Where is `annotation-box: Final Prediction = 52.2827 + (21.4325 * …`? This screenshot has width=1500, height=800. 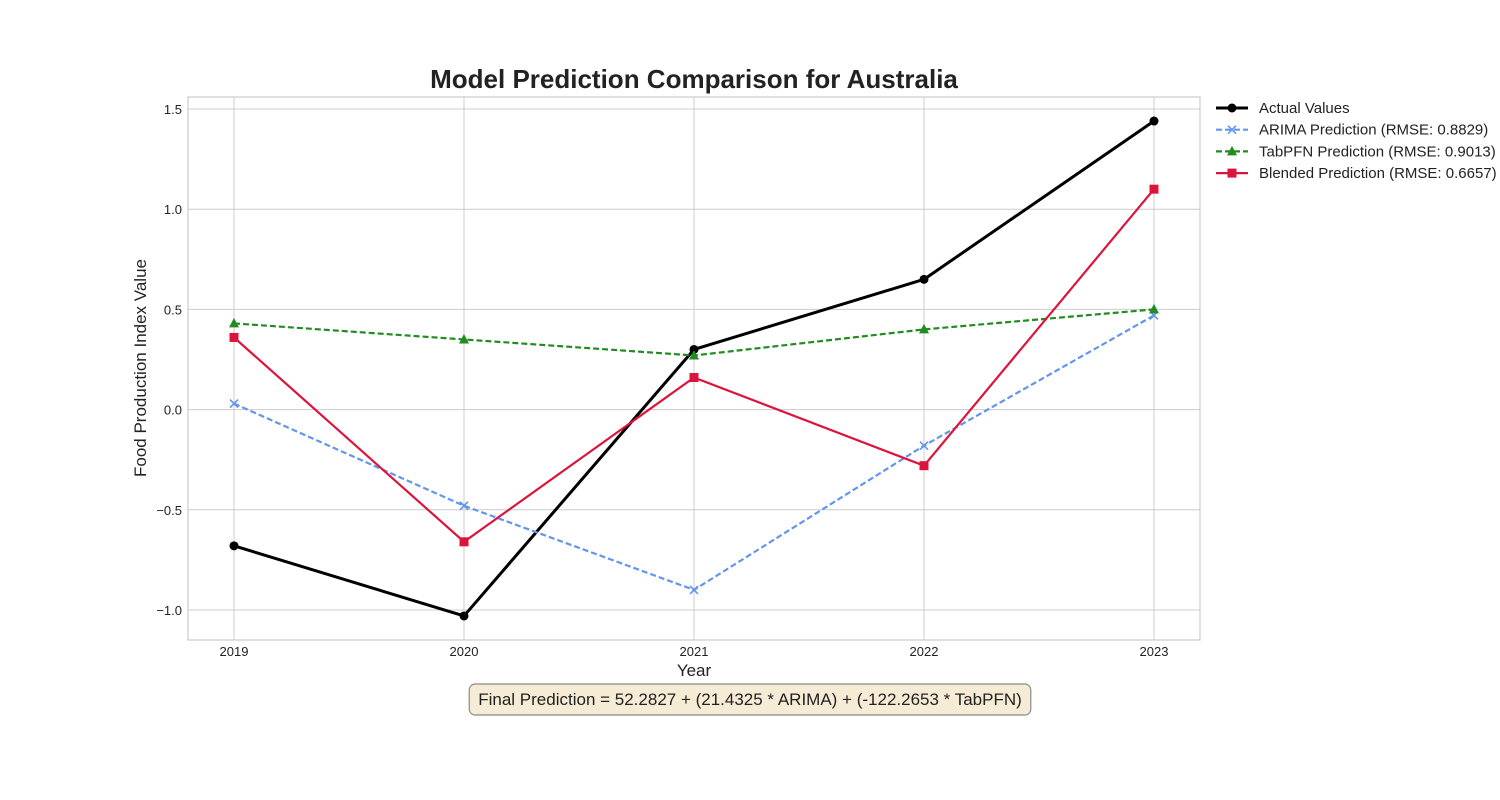
annotation-box: Final Prediction = 52.2827 + (21.4325 * … is located at coordinates (750, 699).